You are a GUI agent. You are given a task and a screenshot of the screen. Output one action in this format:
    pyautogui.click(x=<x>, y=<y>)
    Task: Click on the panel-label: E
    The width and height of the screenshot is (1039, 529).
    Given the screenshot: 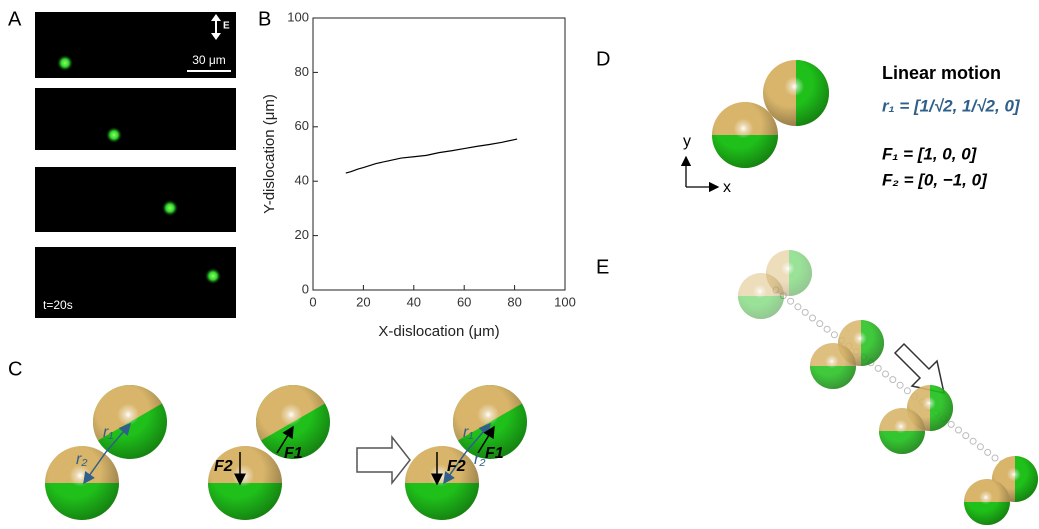 What is the action you would take?
    pyautogui.click(x=602, y=267)
    